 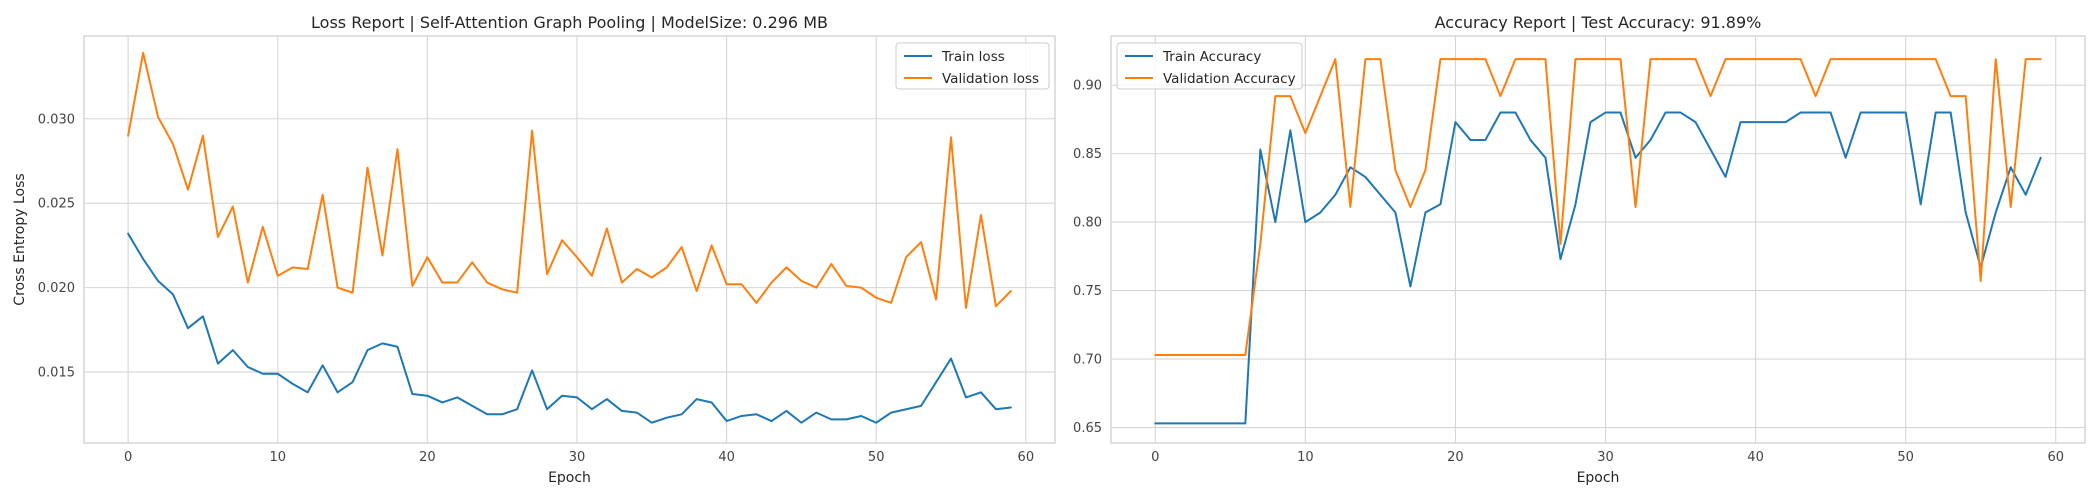 I want to click on accuracy-y-tick-label: 0.75, so click(x=1087, y=291).